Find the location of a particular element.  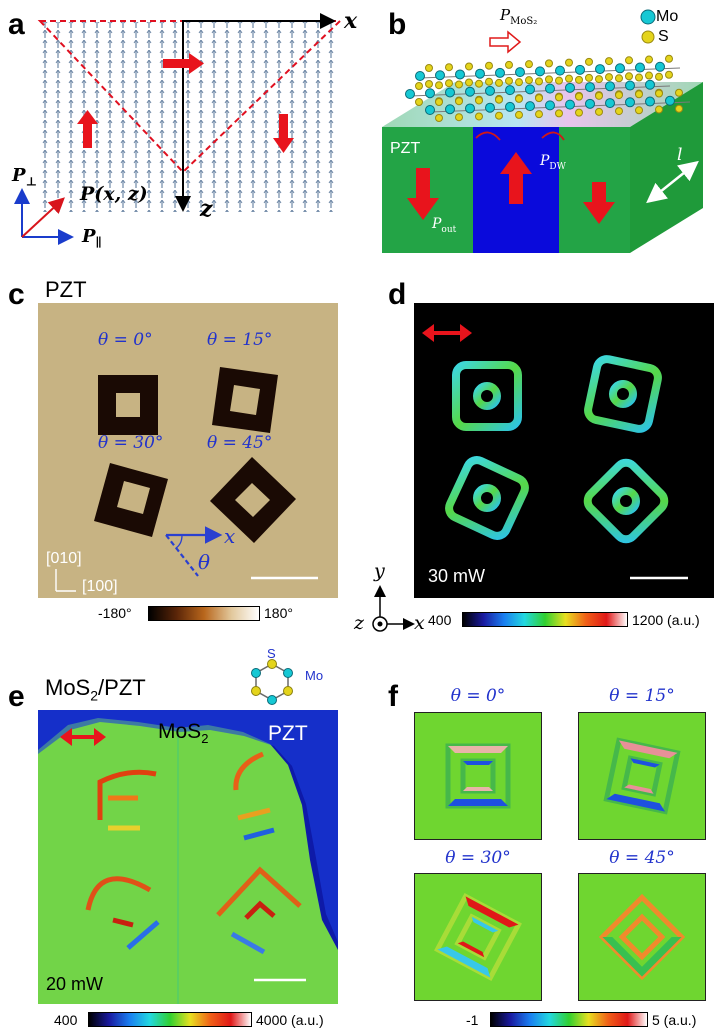

panel-b-legend-mo: Mo is located at coordinates (667, 16).